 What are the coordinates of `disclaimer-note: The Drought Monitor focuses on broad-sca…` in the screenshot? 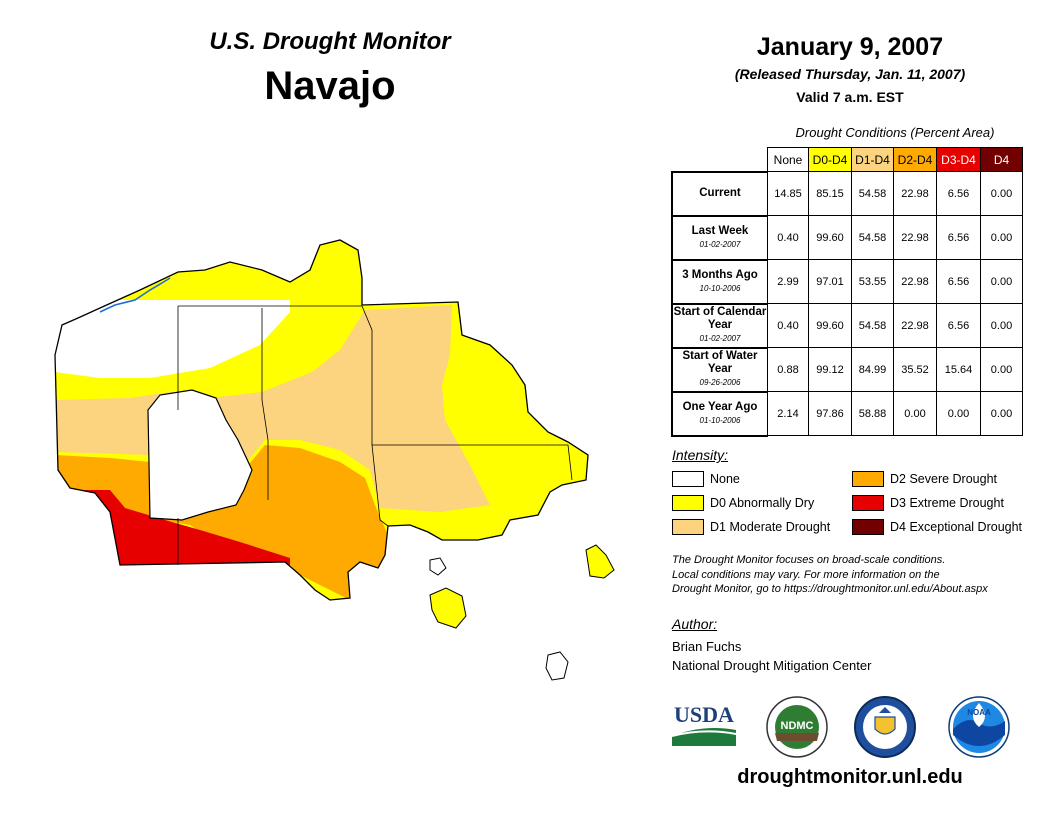 It's located at (830, 574).